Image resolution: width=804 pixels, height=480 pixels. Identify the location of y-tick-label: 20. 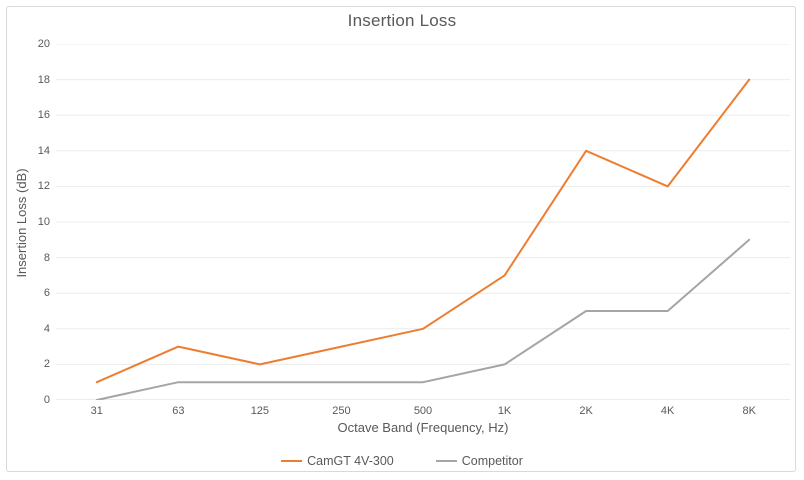
(43, 44).